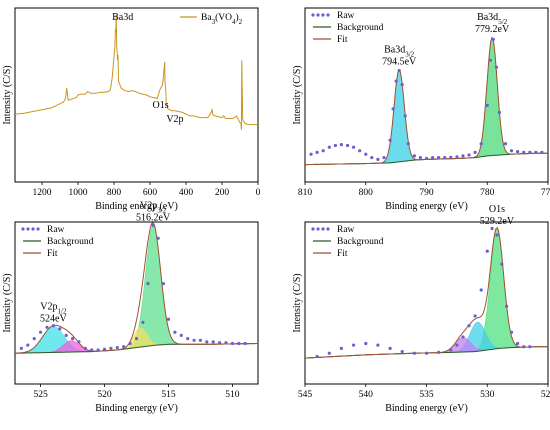 The height and width of the screenshot is (430, 550). I want to click on legend-label-fit: Fit, so click(342, 254).